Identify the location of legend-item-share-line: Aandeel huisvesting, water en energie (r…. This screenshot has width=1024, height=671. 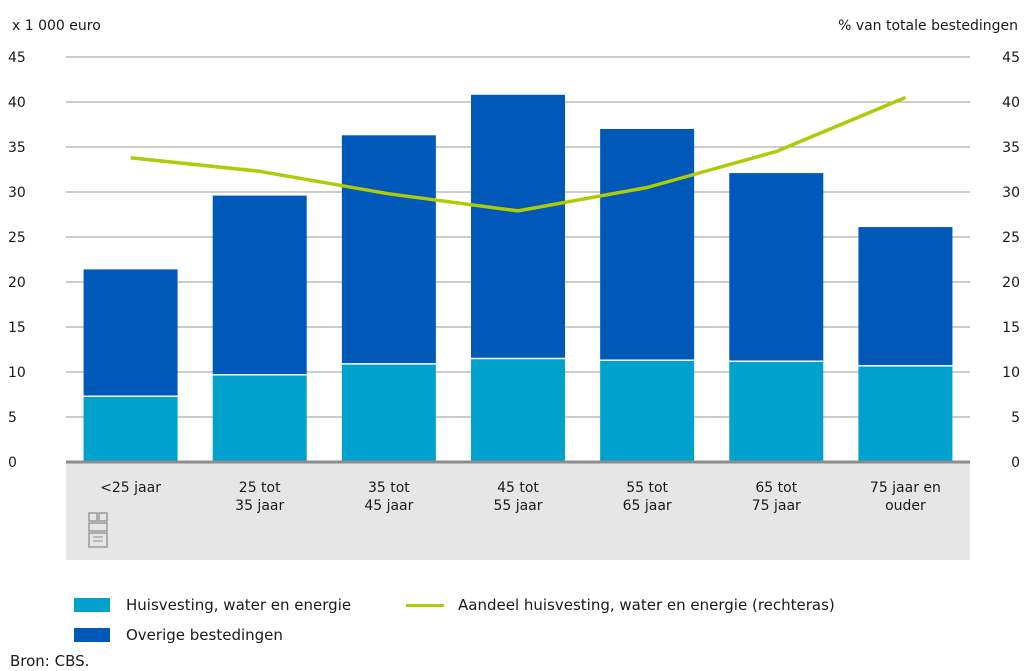
(620, 605).